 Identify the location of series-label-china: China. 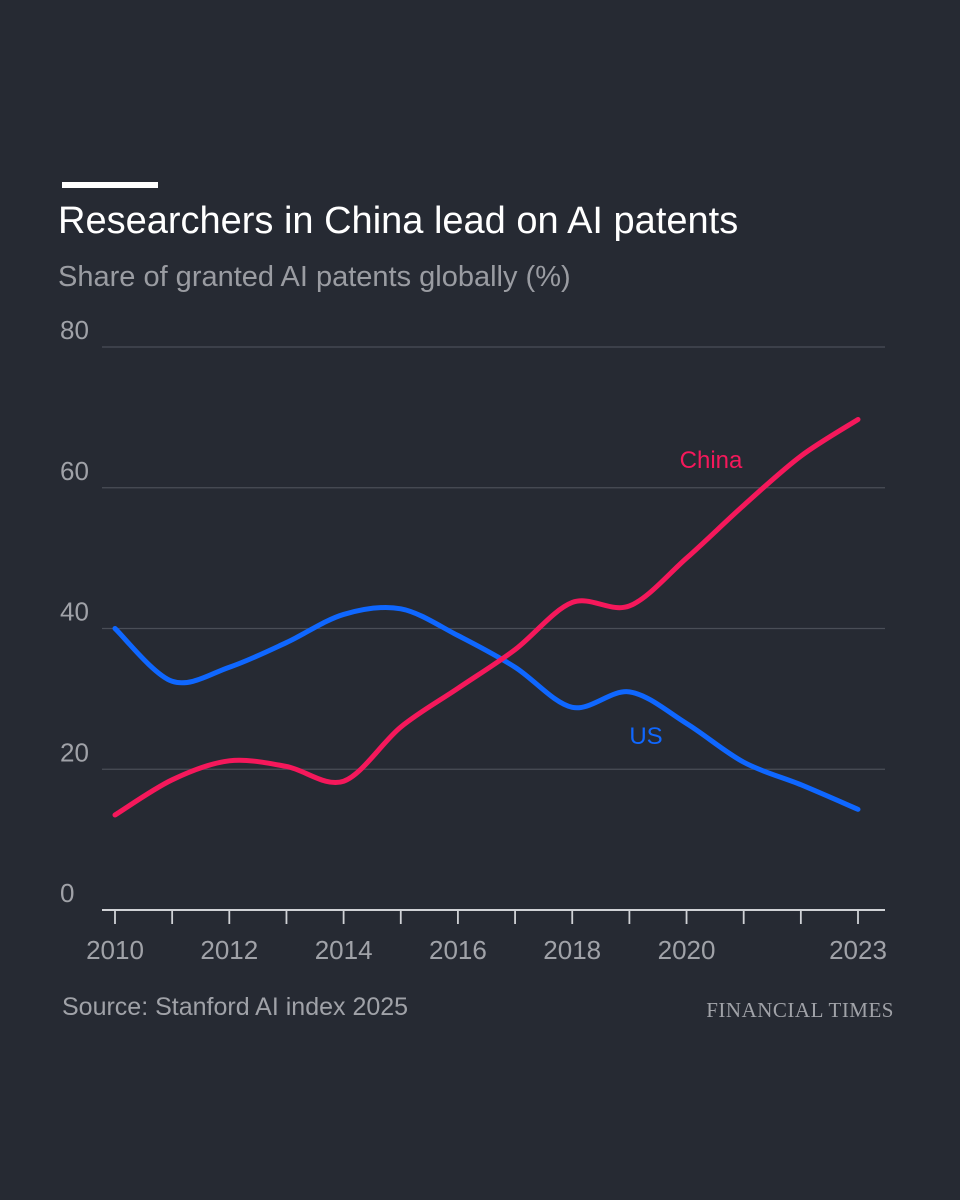
(711, 460).